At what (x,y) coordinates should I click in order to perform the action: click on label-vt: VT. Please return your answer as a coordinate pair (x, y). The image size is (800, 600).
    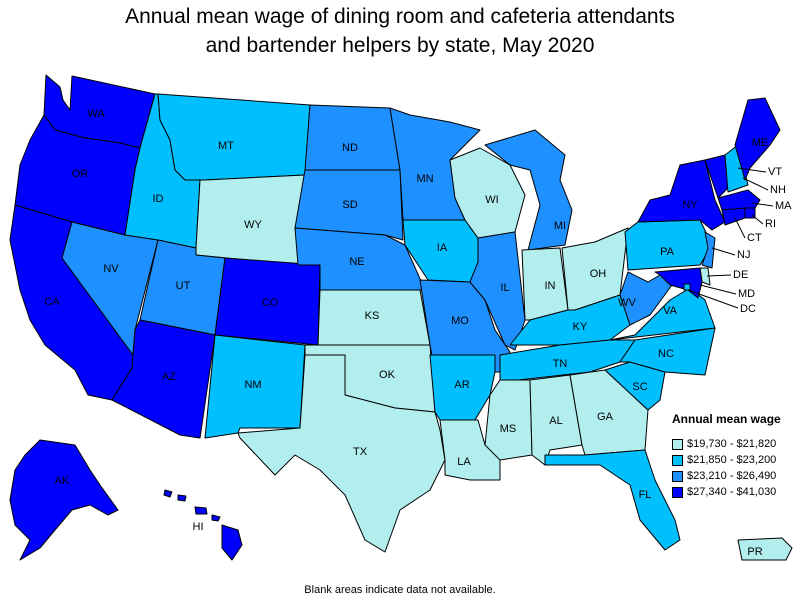
    Looking at the image, I should click on (775, 172).